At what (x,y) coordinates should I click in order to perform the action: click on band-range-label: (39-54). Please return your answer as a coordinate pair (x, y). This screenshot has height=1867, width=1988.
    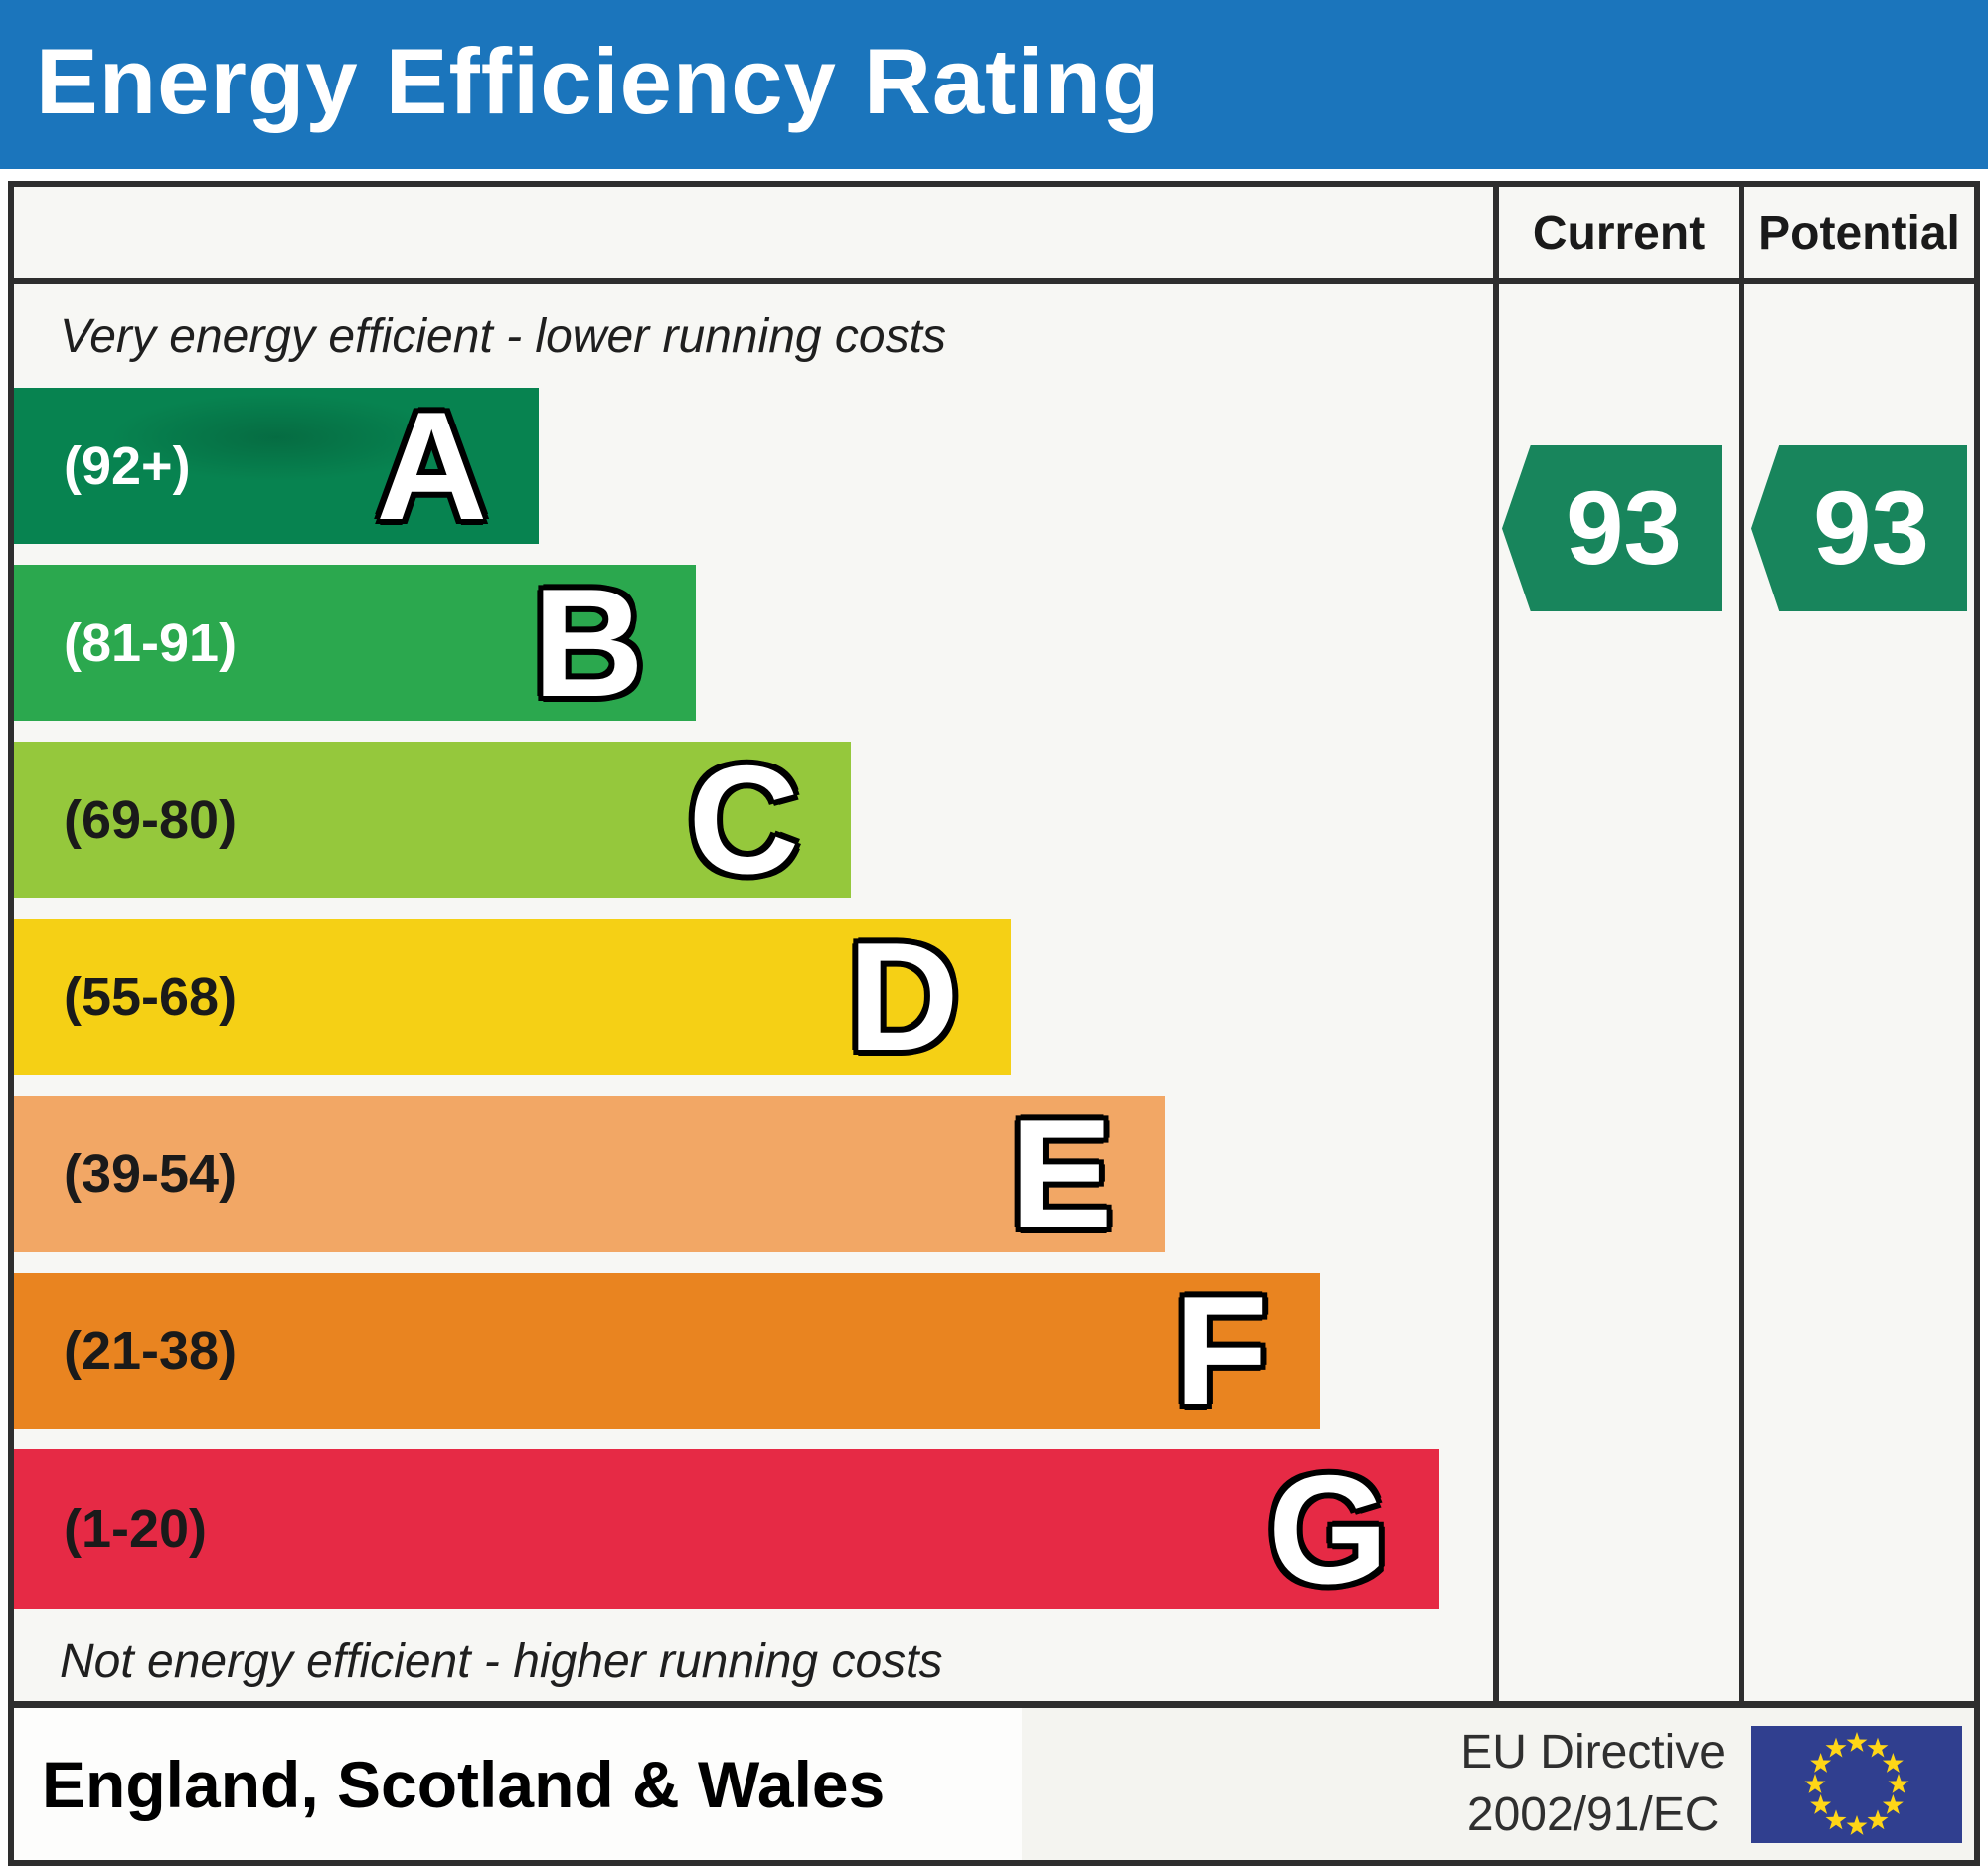
    Looking at the image, I should click on (151, 1173).